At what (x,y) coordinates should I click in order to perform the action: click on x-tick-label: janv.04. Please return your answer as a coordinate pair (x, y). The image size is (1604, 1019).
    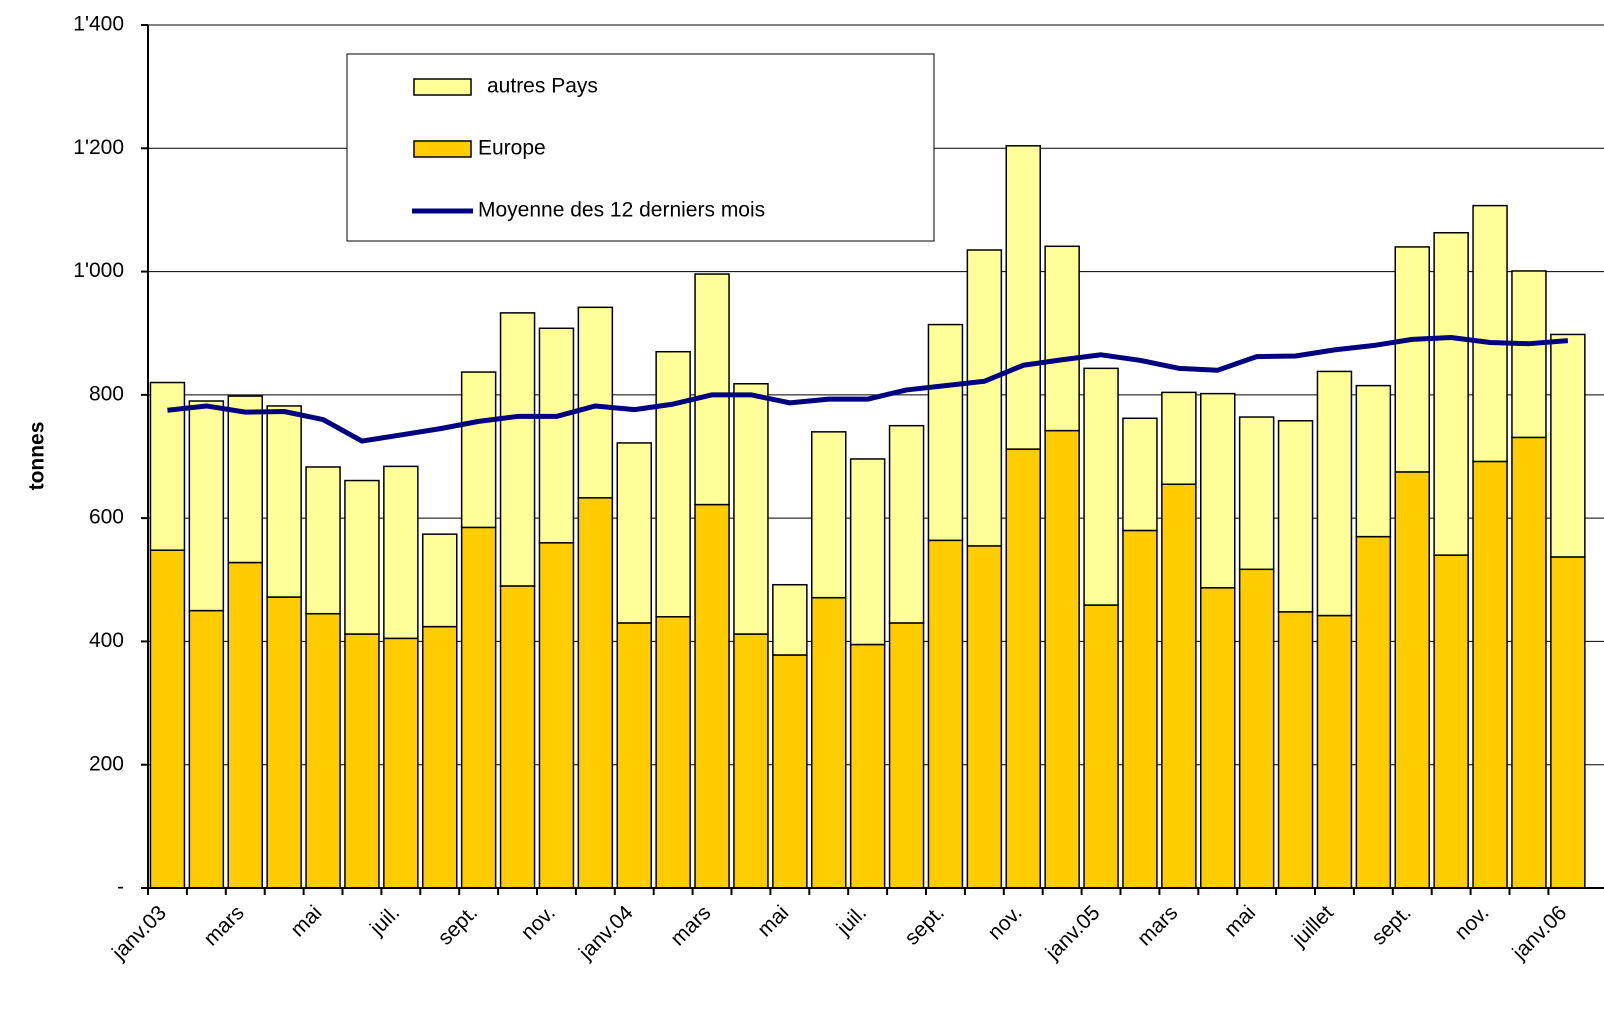
    Looking at the image, I should click on (606, 933).